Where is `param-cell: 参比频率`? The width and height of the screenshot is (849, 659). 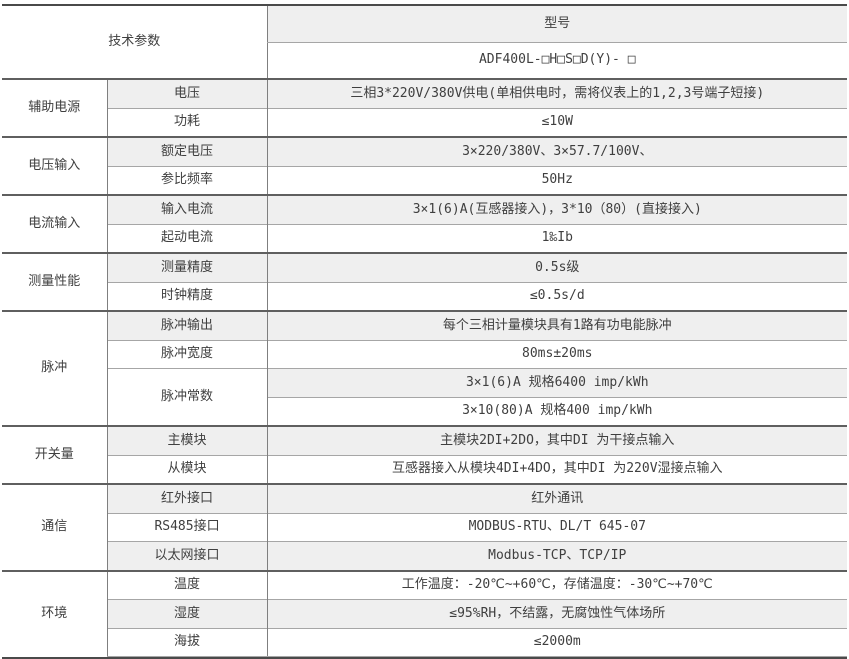 param-cell: 参比频率 is located at coordinates (187, 180).